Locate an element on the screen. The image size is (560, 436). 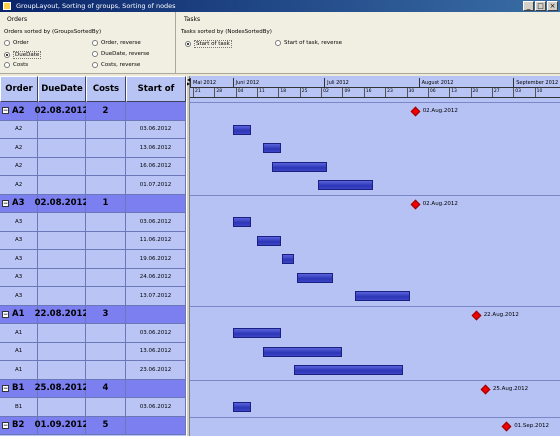
group-order-cell: − A2 is located at coordinates (19, 111).